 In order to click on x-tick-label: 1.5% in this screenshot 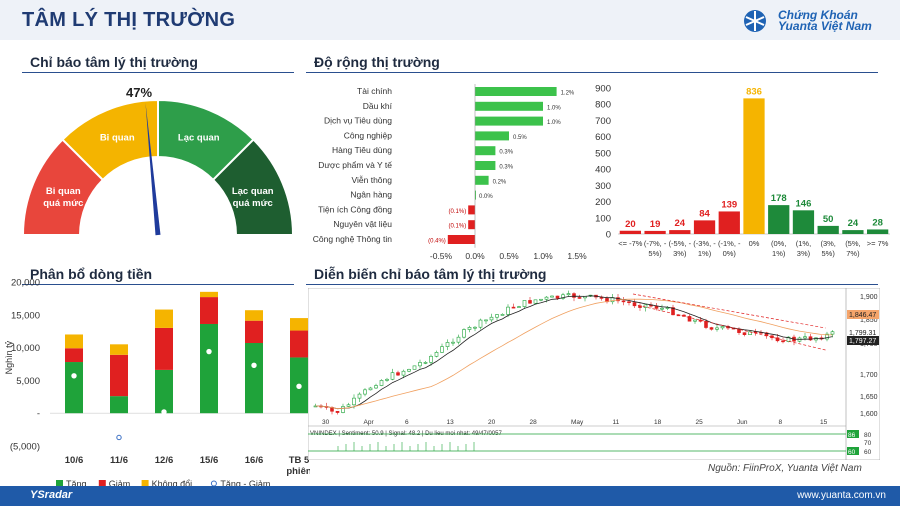, I will do `click(577, 256)`.